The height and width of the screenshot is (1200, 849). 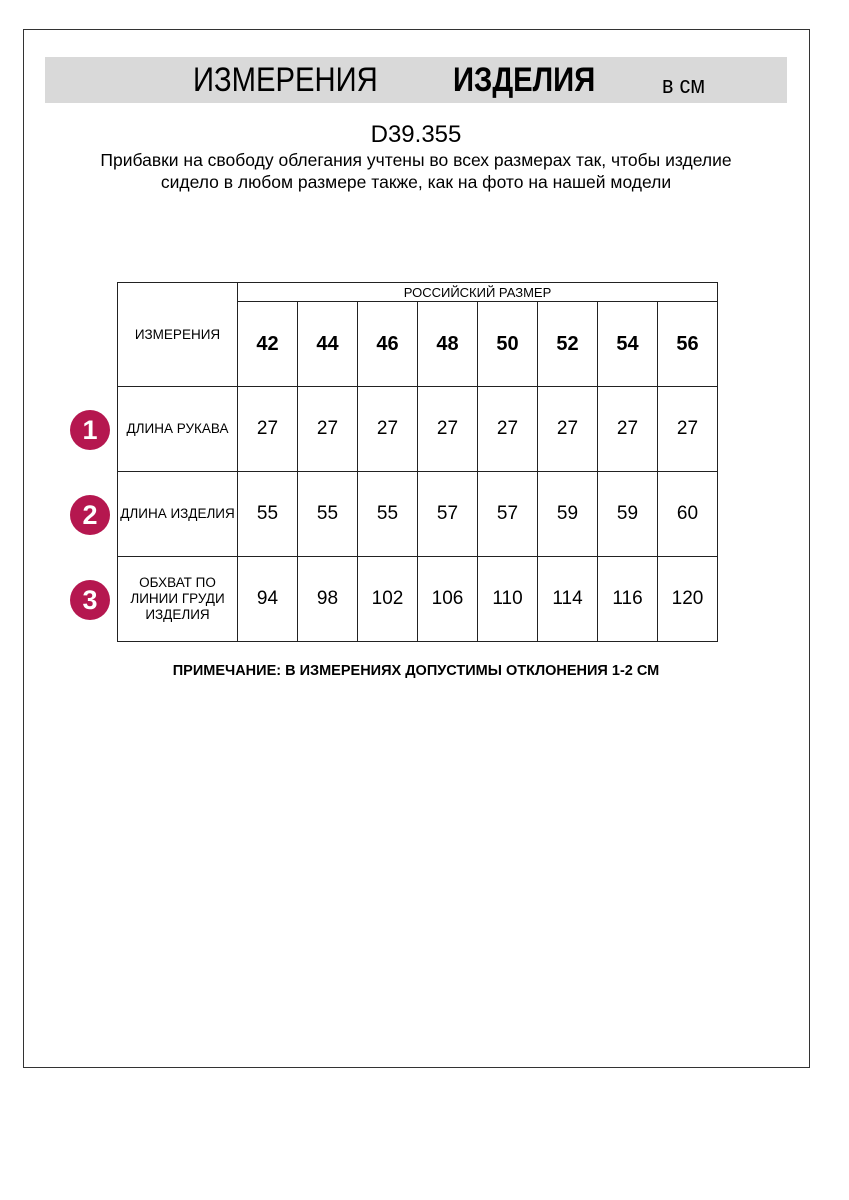 What do you see at coordinates (177, 514) in the screenshot?
I see `measurement-label: ДЛИНА ИЗДЕЛИЯ` at bounding box center [177, 514].